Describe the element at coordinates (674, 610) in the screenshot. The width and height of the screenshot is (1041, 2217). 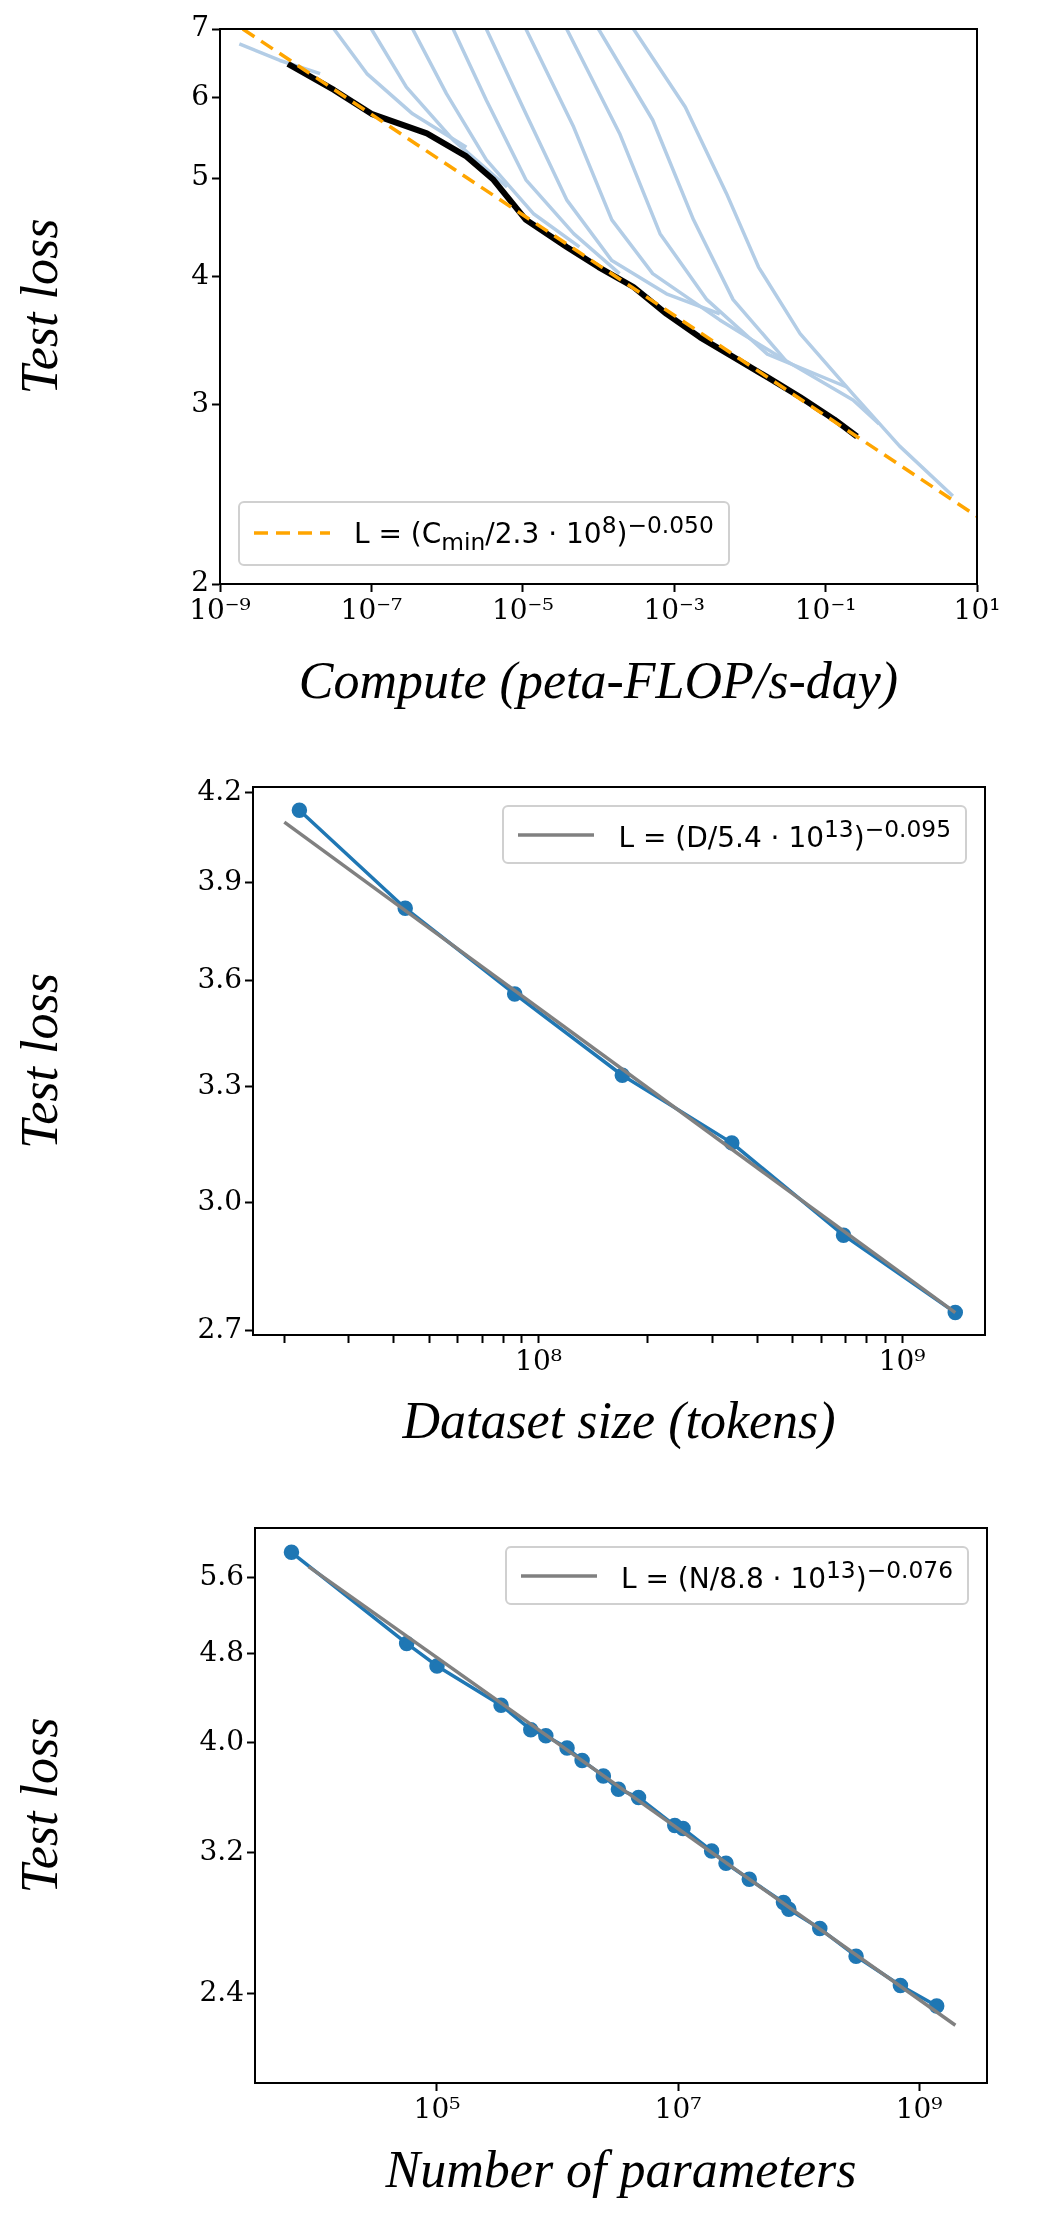
I see `x-tick-label: 10⁻³` at that location.